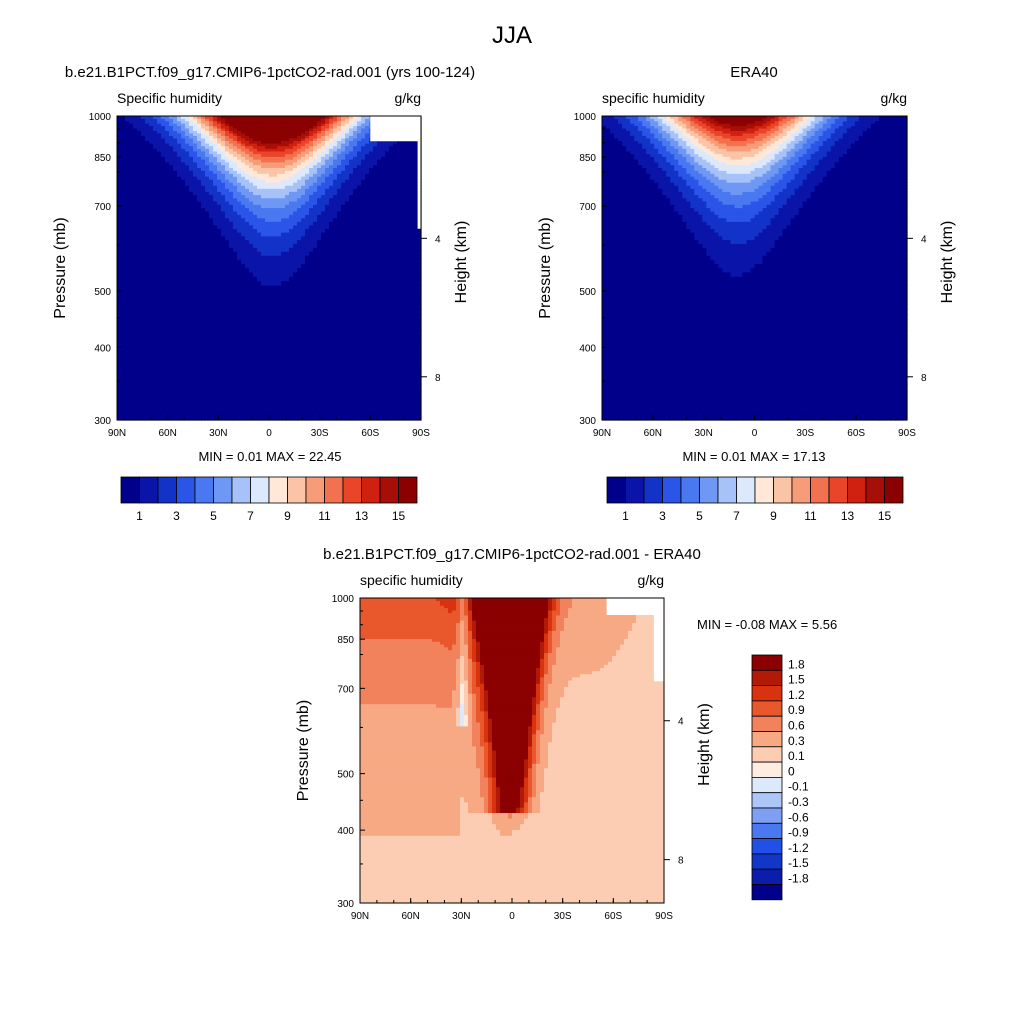  Describe the element at coordinates (773, 516) in the screenshot. I see `colorbar-label: 9` at that location.